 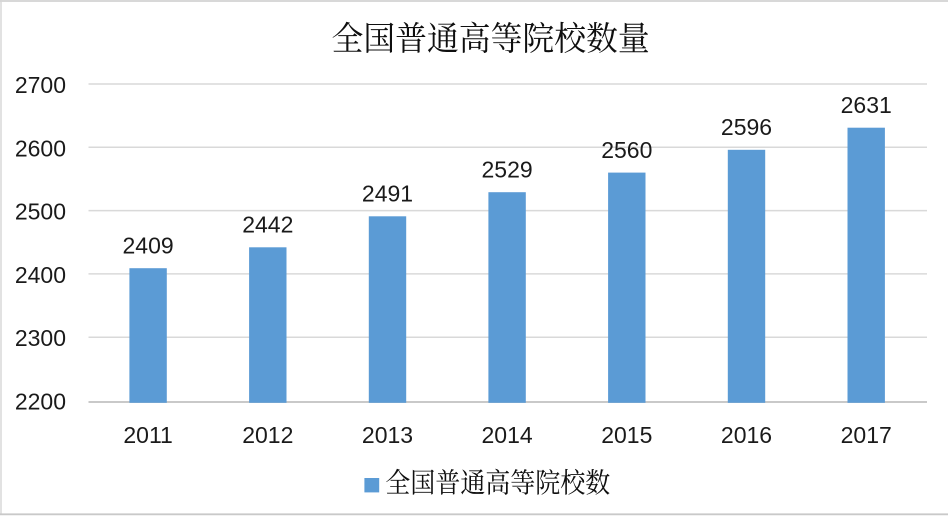 I want to click on svg-text: 2491, so click(x=387, y=194).